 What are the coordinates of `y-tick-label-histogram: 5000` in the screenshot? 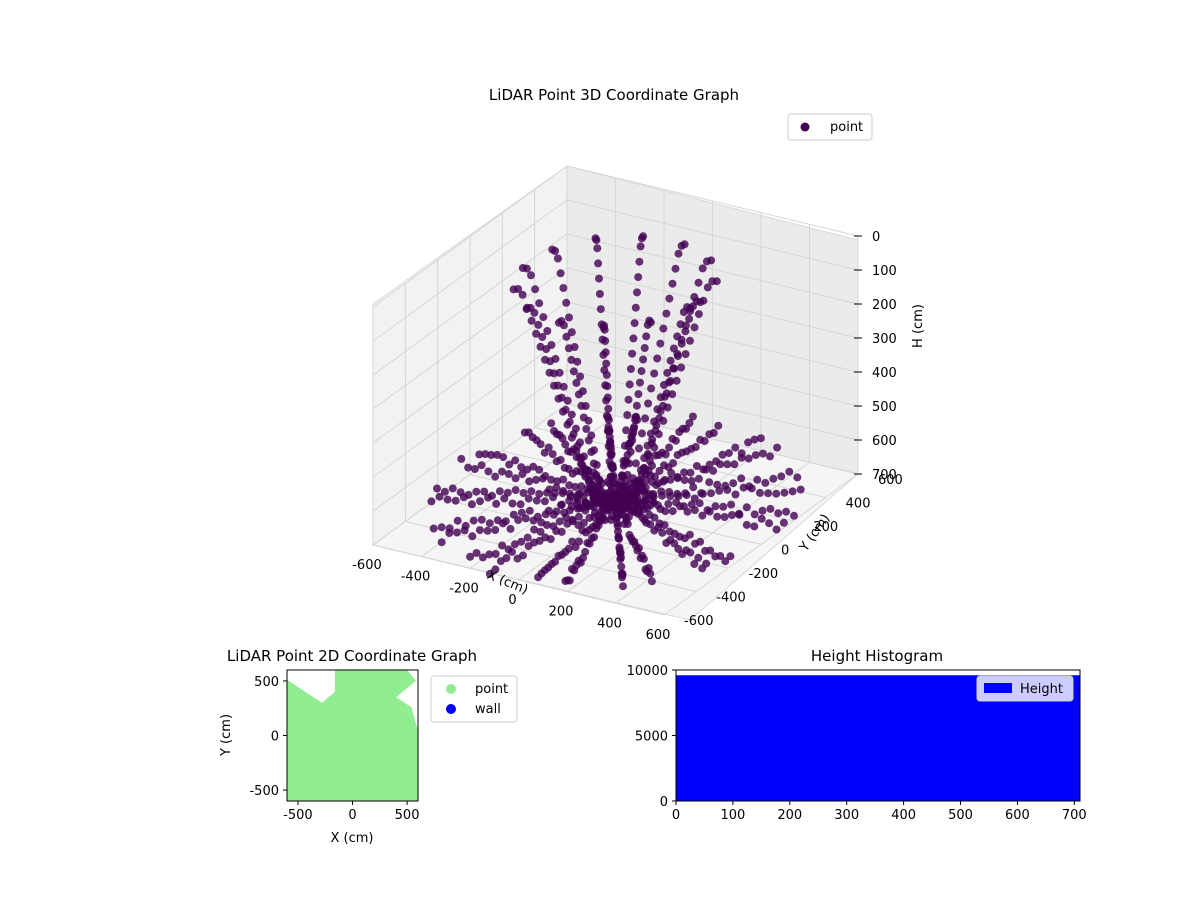 It's located at (651, 737).